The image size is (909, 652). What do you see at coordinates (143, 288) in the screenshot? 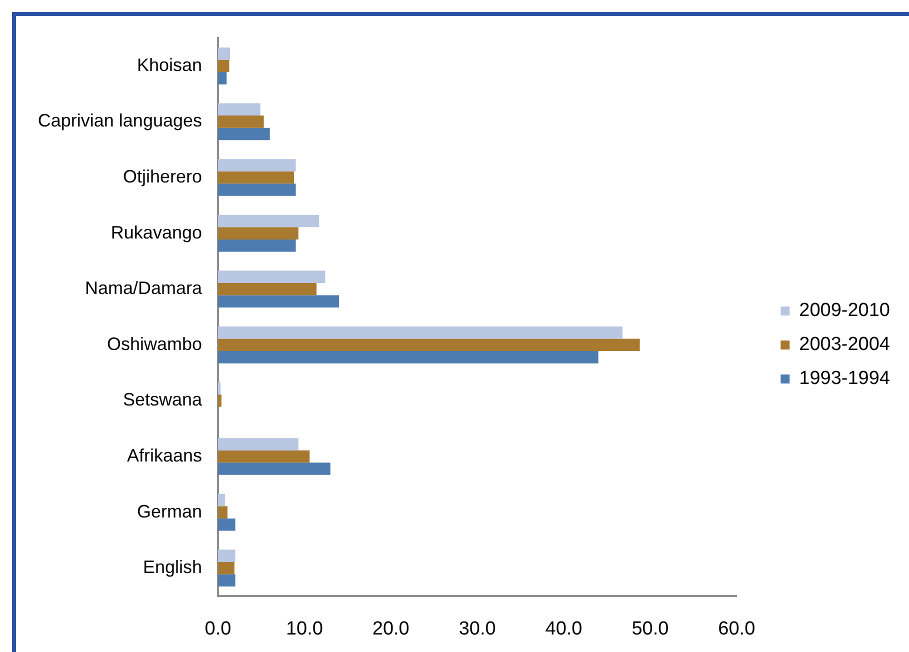
I see `y-tick-label: Nama/Damara` at bounding box center [143, 288].